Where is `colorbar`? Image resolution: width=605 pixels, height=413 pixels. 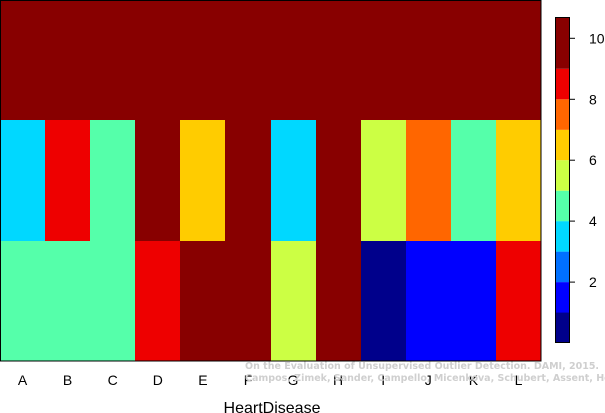 colorbar is located at coordinates (562, 180).